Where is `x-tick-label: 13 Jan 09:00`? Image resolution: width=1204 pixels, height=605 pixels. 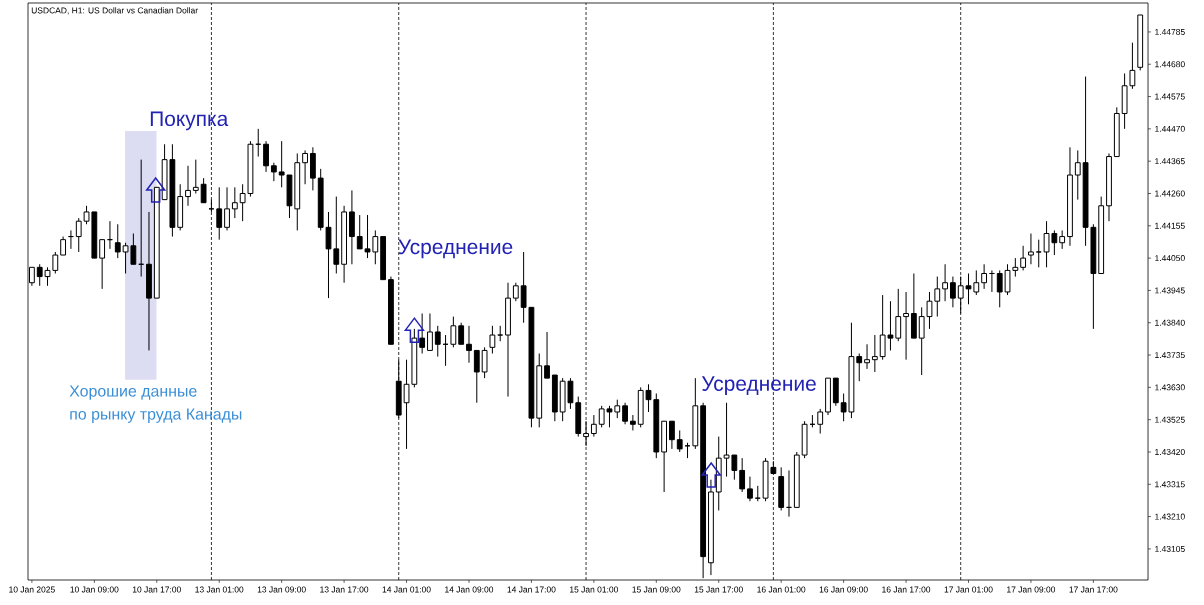
x-tick-label: 13 Jan 09:00 is located at coordinates (281, 589).